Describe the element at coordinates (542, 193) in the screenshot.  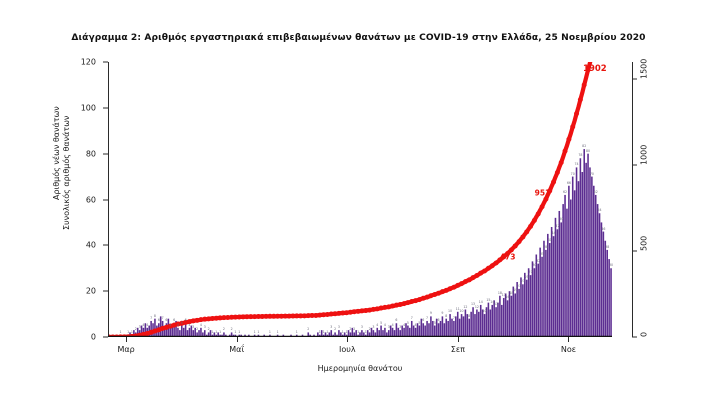
I see `line-annotation: 951` at that location.